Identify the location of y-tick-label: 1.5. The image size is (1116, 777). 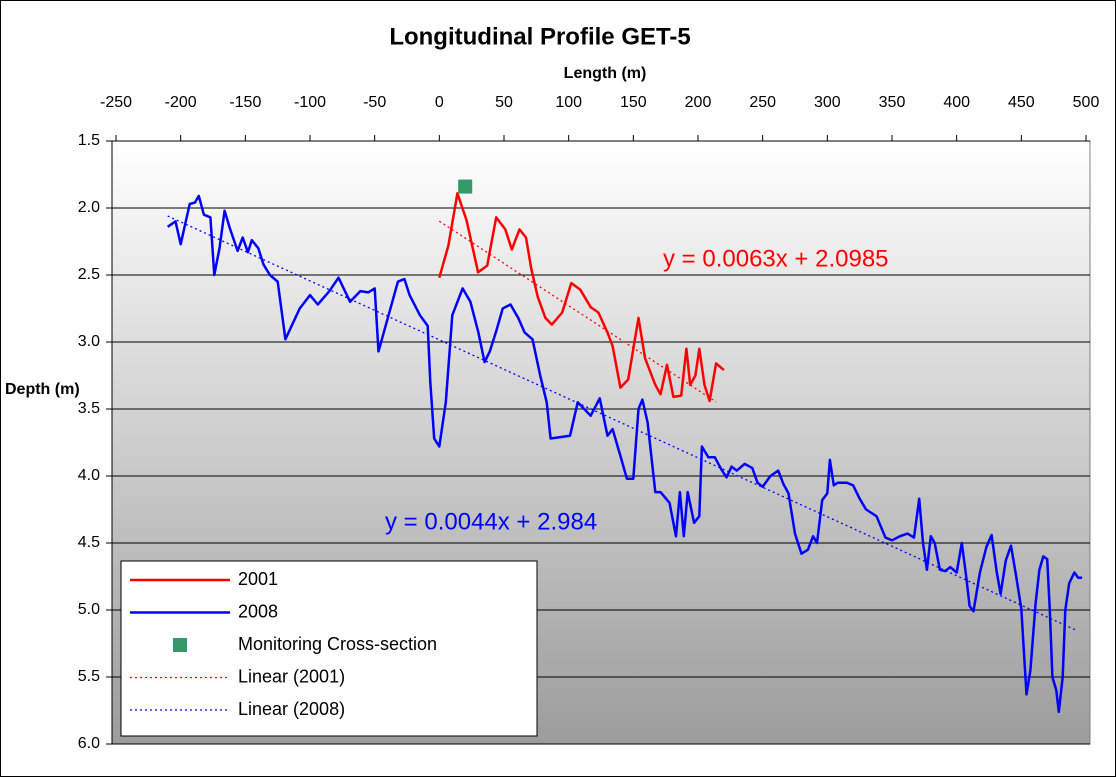
(89, 140).